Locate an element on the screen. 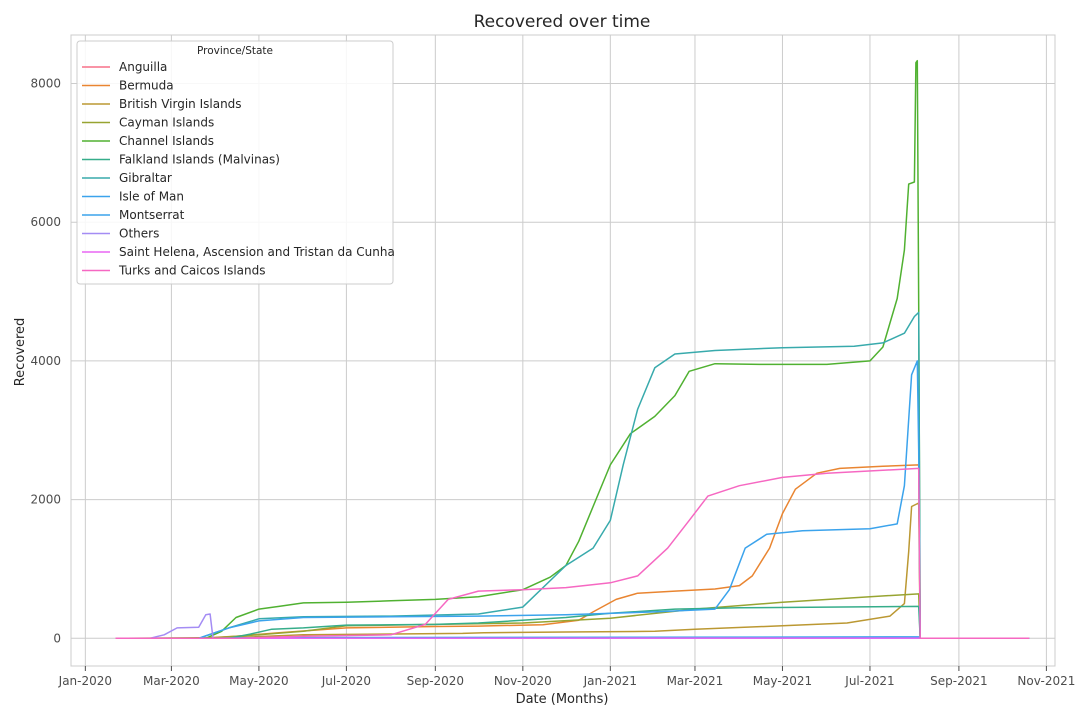 Image resolution: width=1080 pixels, height=720 pixels. x-tick-label: Mar-2020 is located at coordinates (171, 681).